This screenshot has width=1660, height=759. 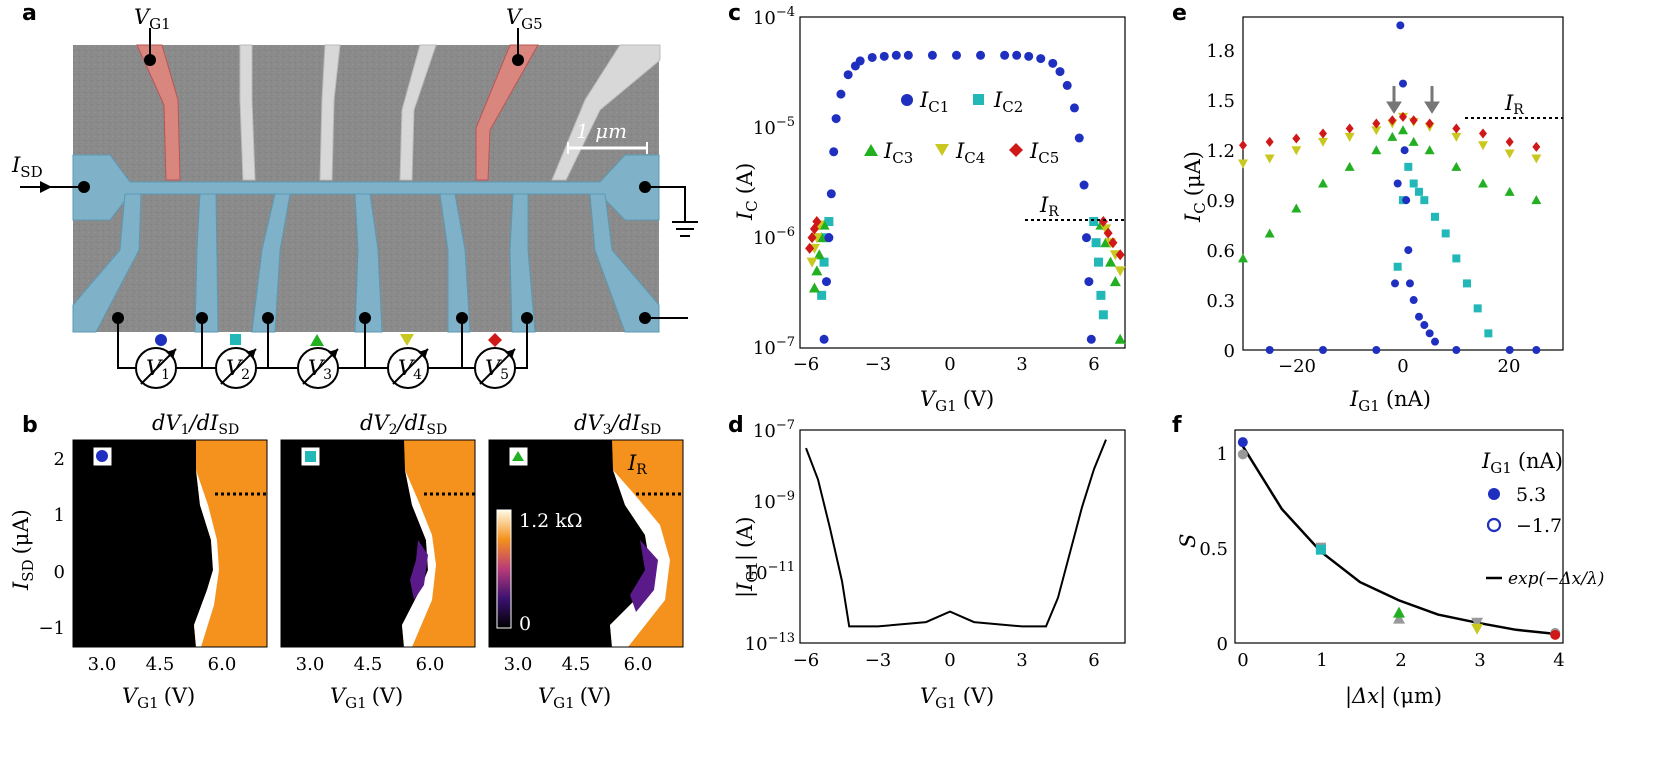 I want to click on svg-text: 3.0, so click(x=518, y=664).